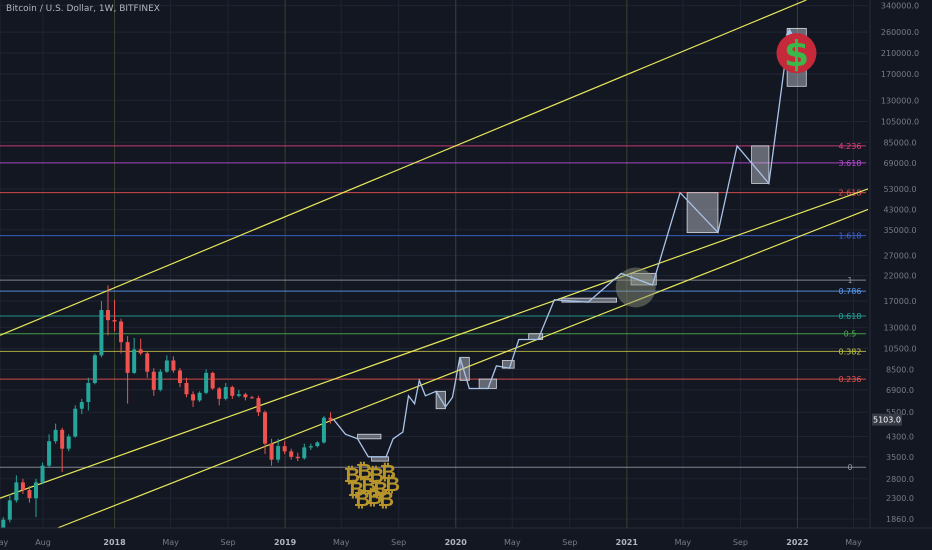 This screenshot has height=550, width=932. What do you see at coordinates (43, 542) in the screenshot?
I see `time-tick-label: Aug` at bounding box center [43, 542].